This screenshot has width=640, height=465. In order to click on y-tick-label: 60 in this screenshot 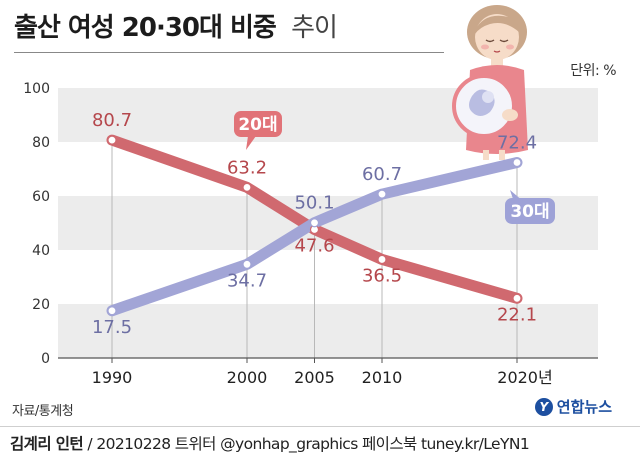, I will do `click(41, 197)`.